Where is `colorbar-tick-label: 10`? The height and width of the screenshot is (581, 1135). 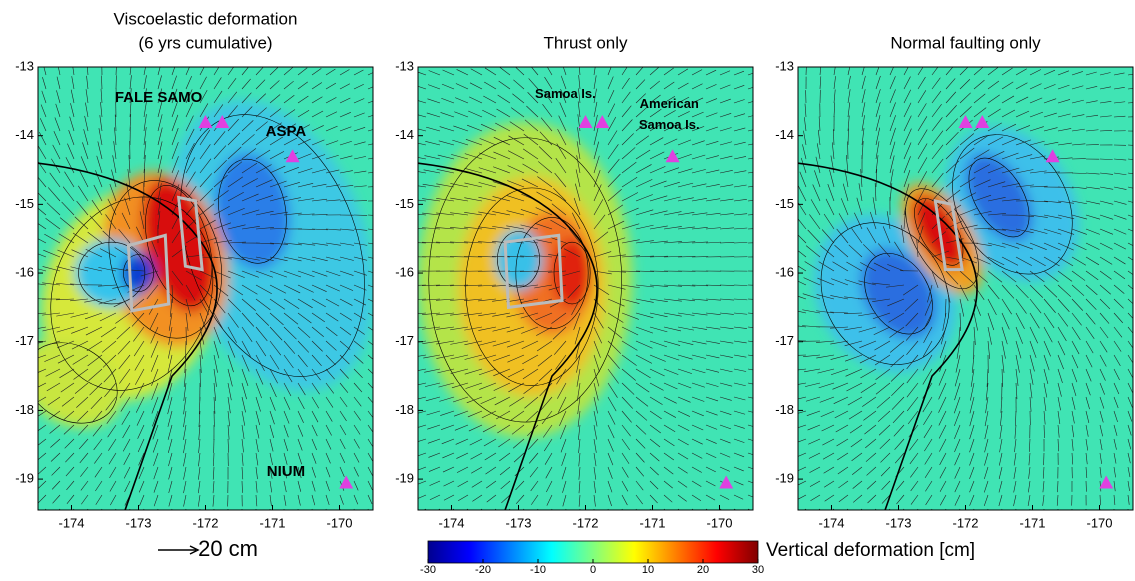
colorbar-tick-label: 10 is located at coordinates (648, 570).